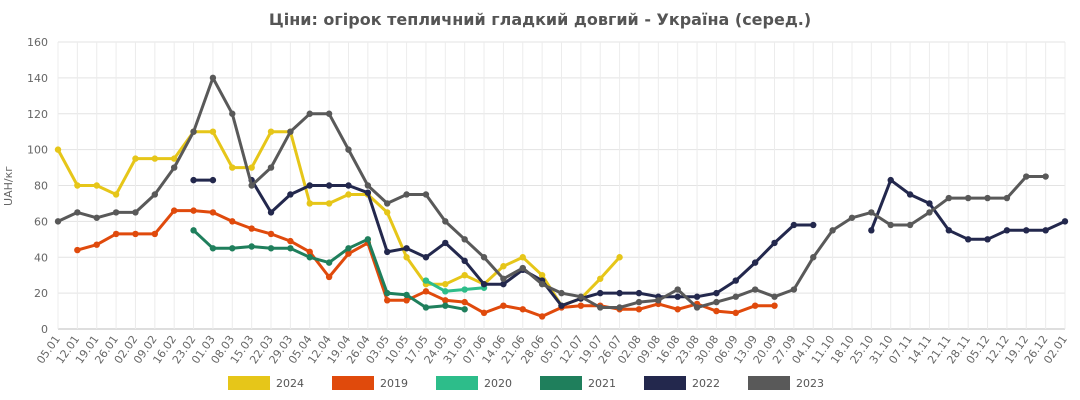 The width and height of the screenshot is (1080, 400). Describe the element at coordinates (474, 383) in the screenshot. I see `legend-item-2020: 2020` at that location.